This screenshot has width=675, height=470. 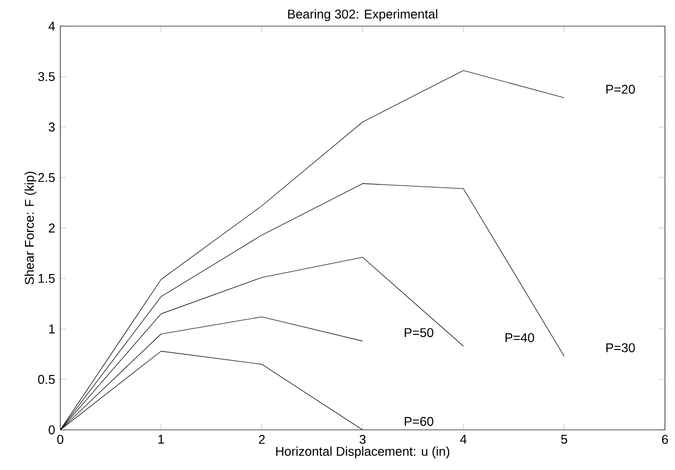 What do you see at coordinates (46, 379) in the screenshot?
I see `y-tick-label: 0.5` at bounding box center [46, 379].